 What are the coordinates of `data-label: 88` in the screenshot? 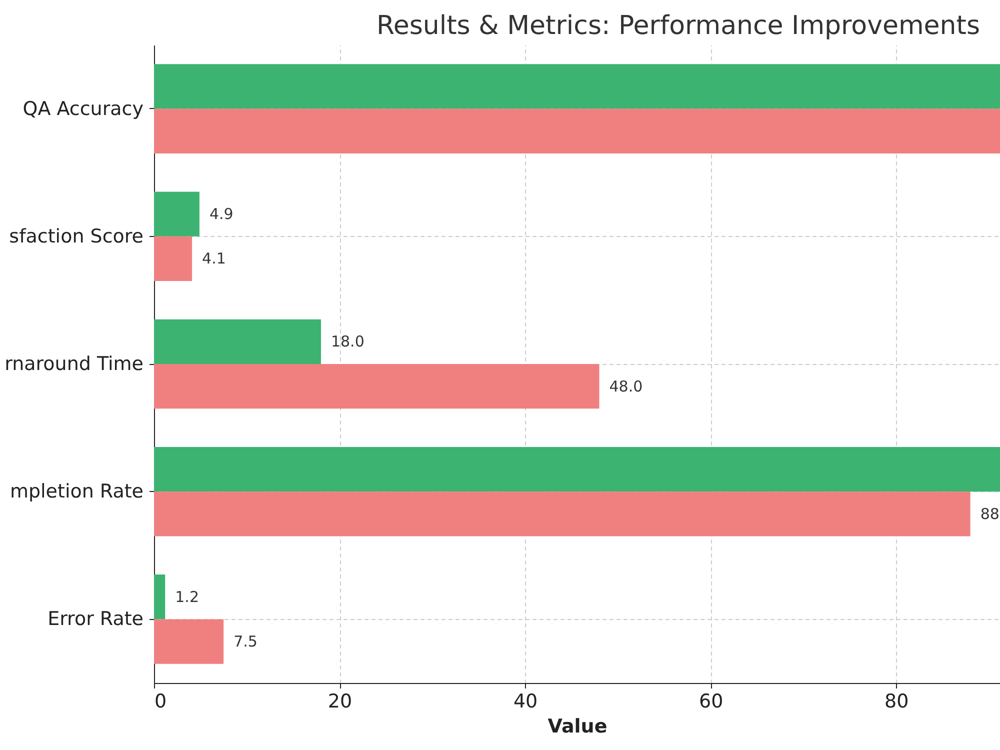 It's located at (990, 513).